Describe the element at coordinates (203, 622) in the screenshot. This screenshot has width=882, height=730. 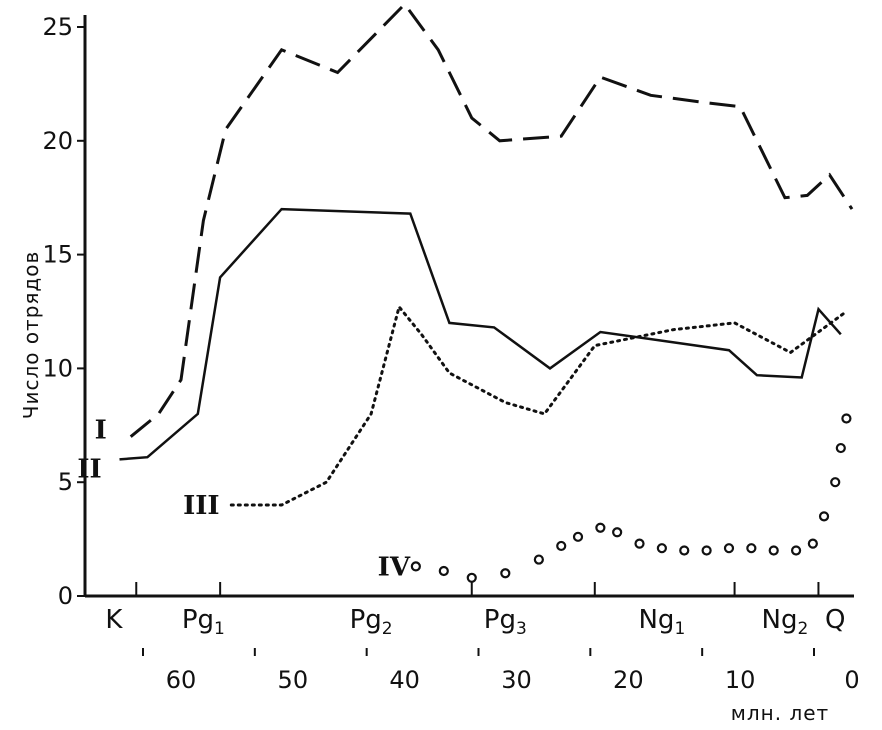
I see `period-label: Pg1` at that location.